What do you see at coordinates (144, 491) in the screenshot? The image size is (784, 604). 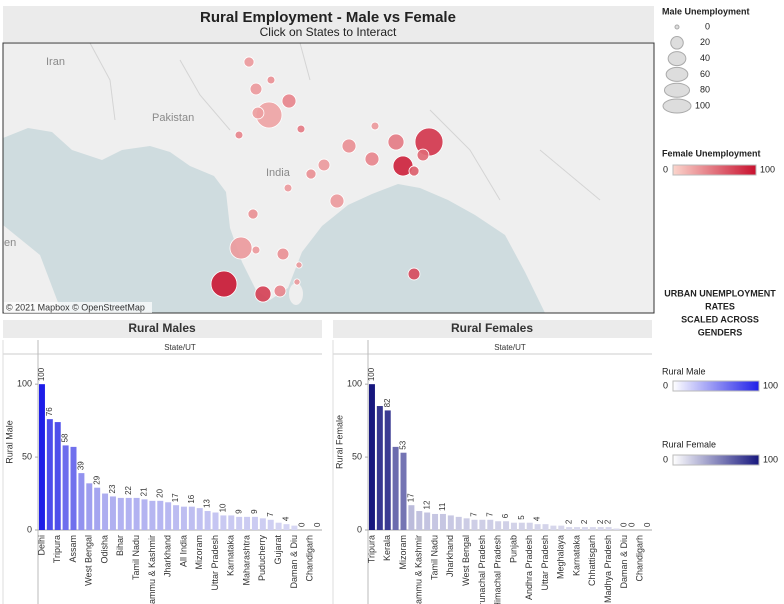 I see `value-label: 21` at bounding box center [144, 491].